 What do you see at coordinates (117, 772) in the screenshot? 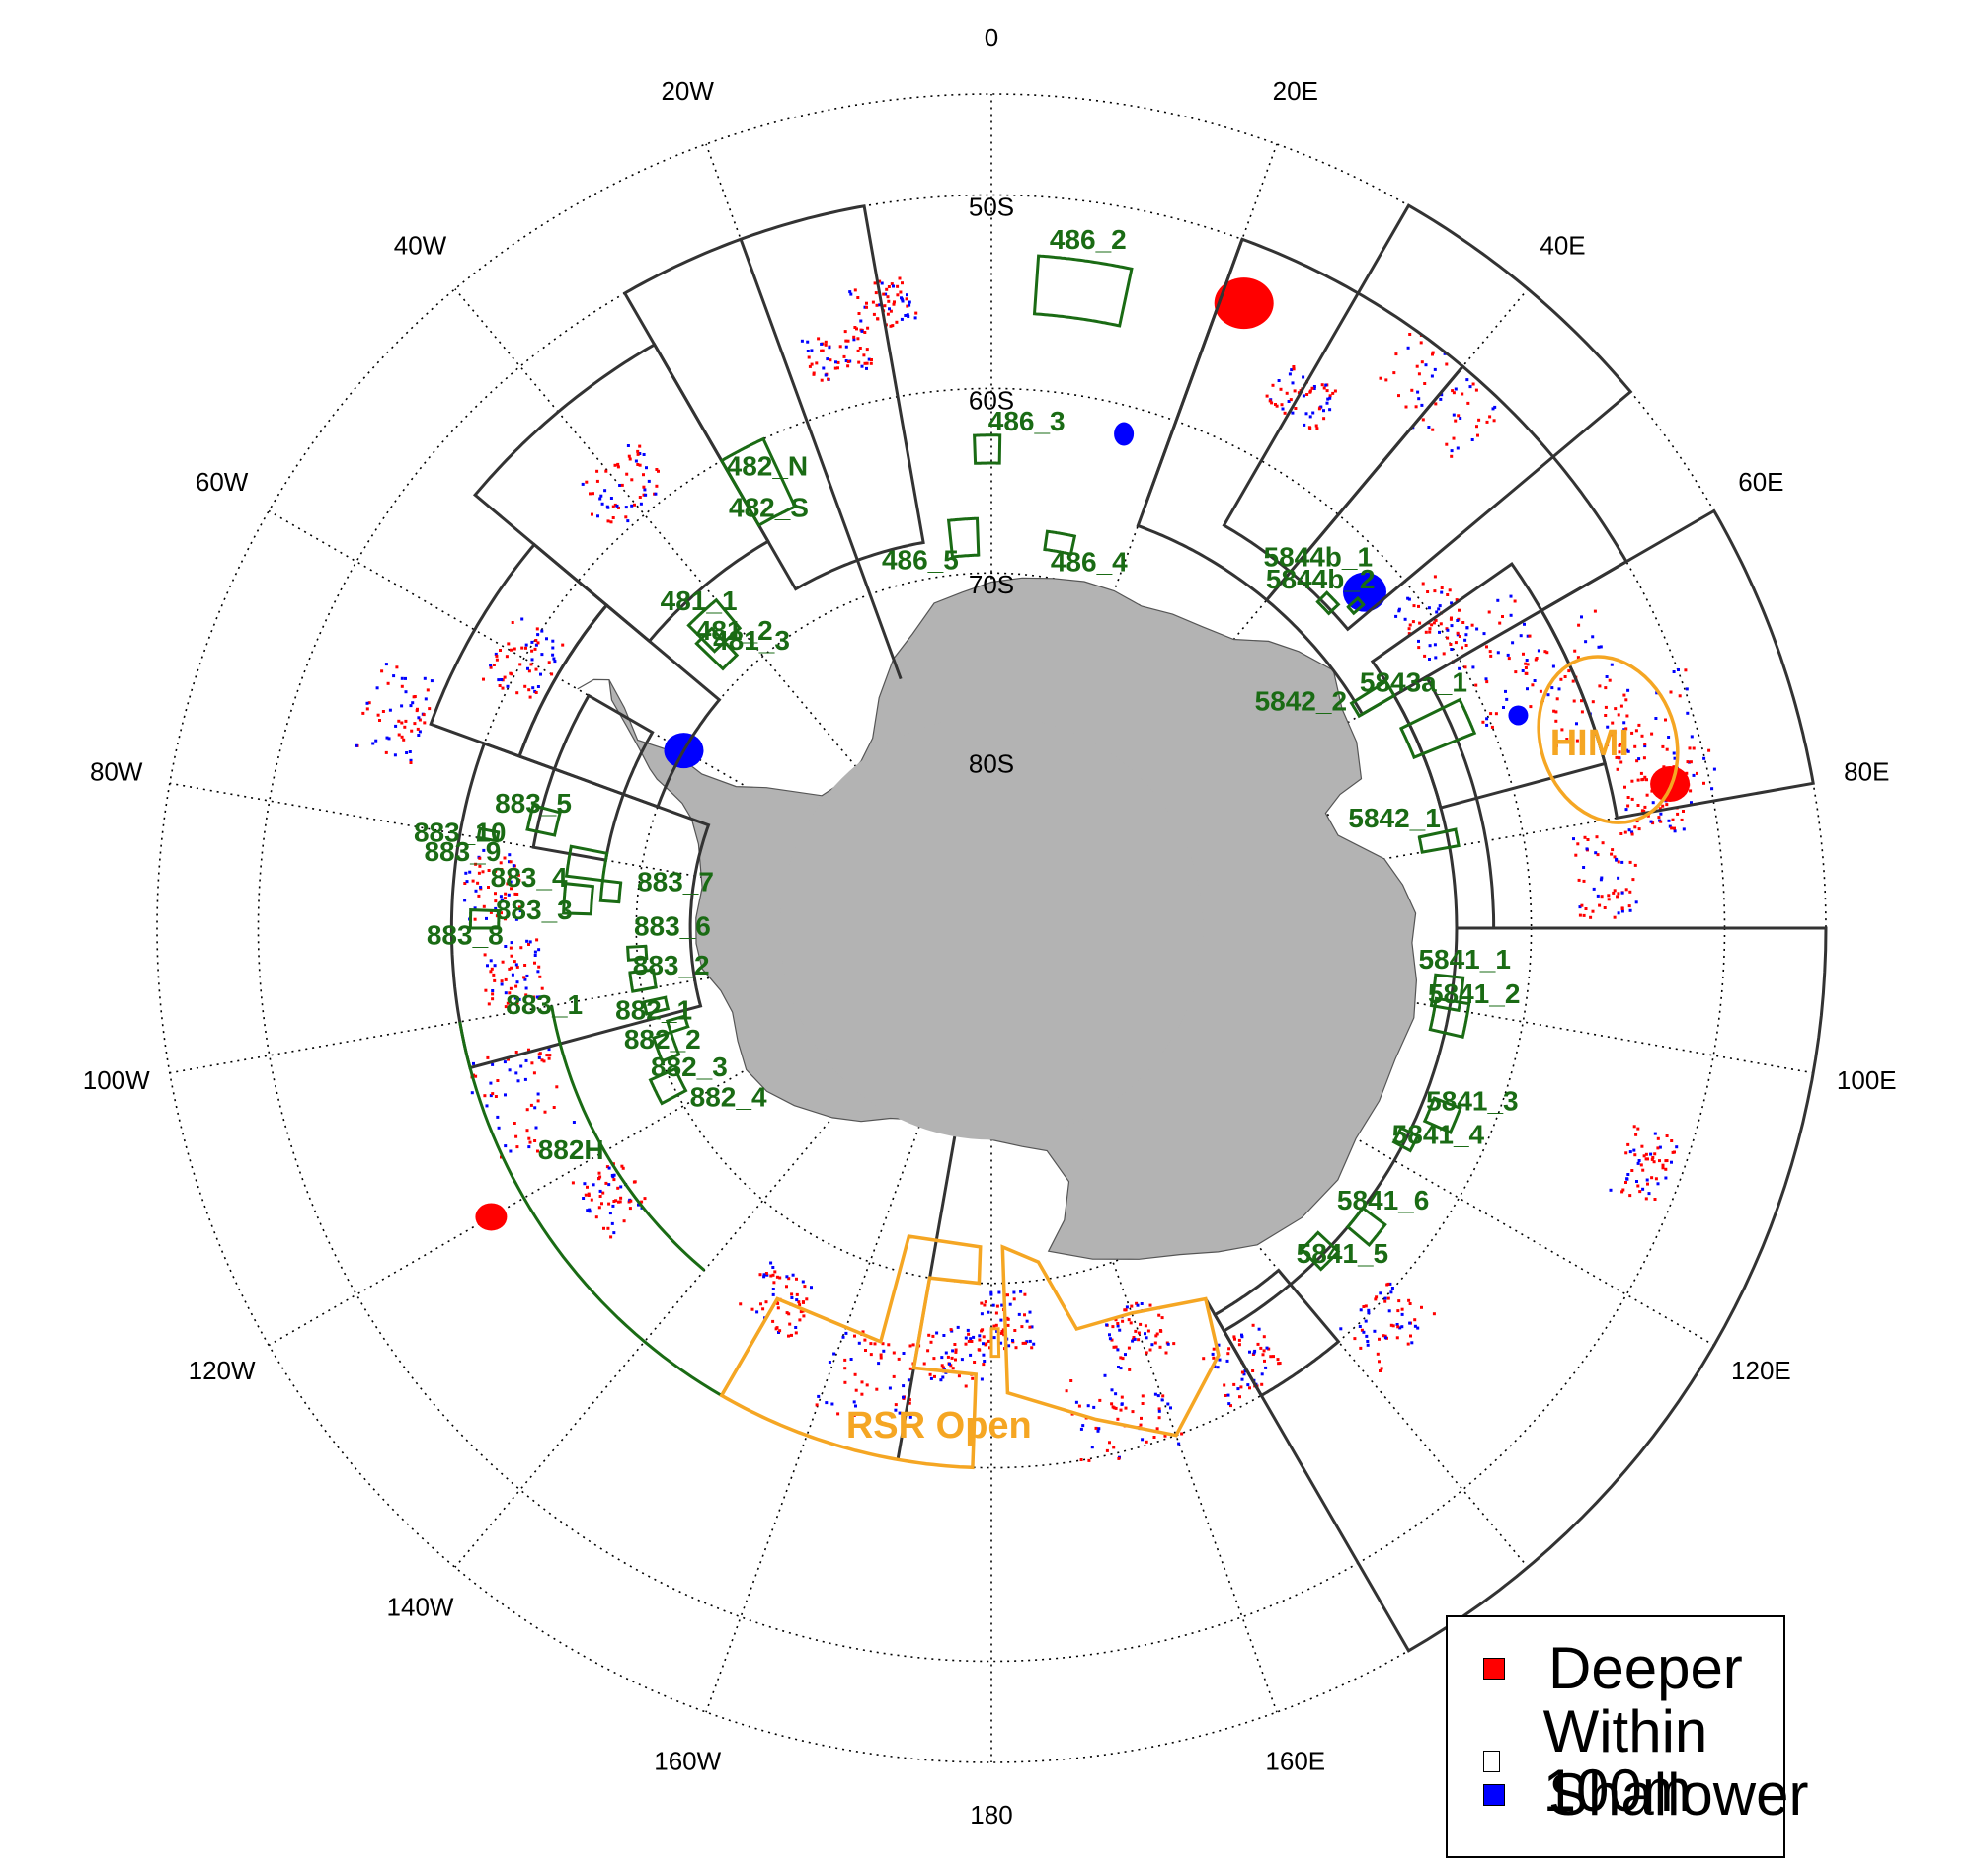
I see `longitude-label: 80W` at bounding box center [117, 772].